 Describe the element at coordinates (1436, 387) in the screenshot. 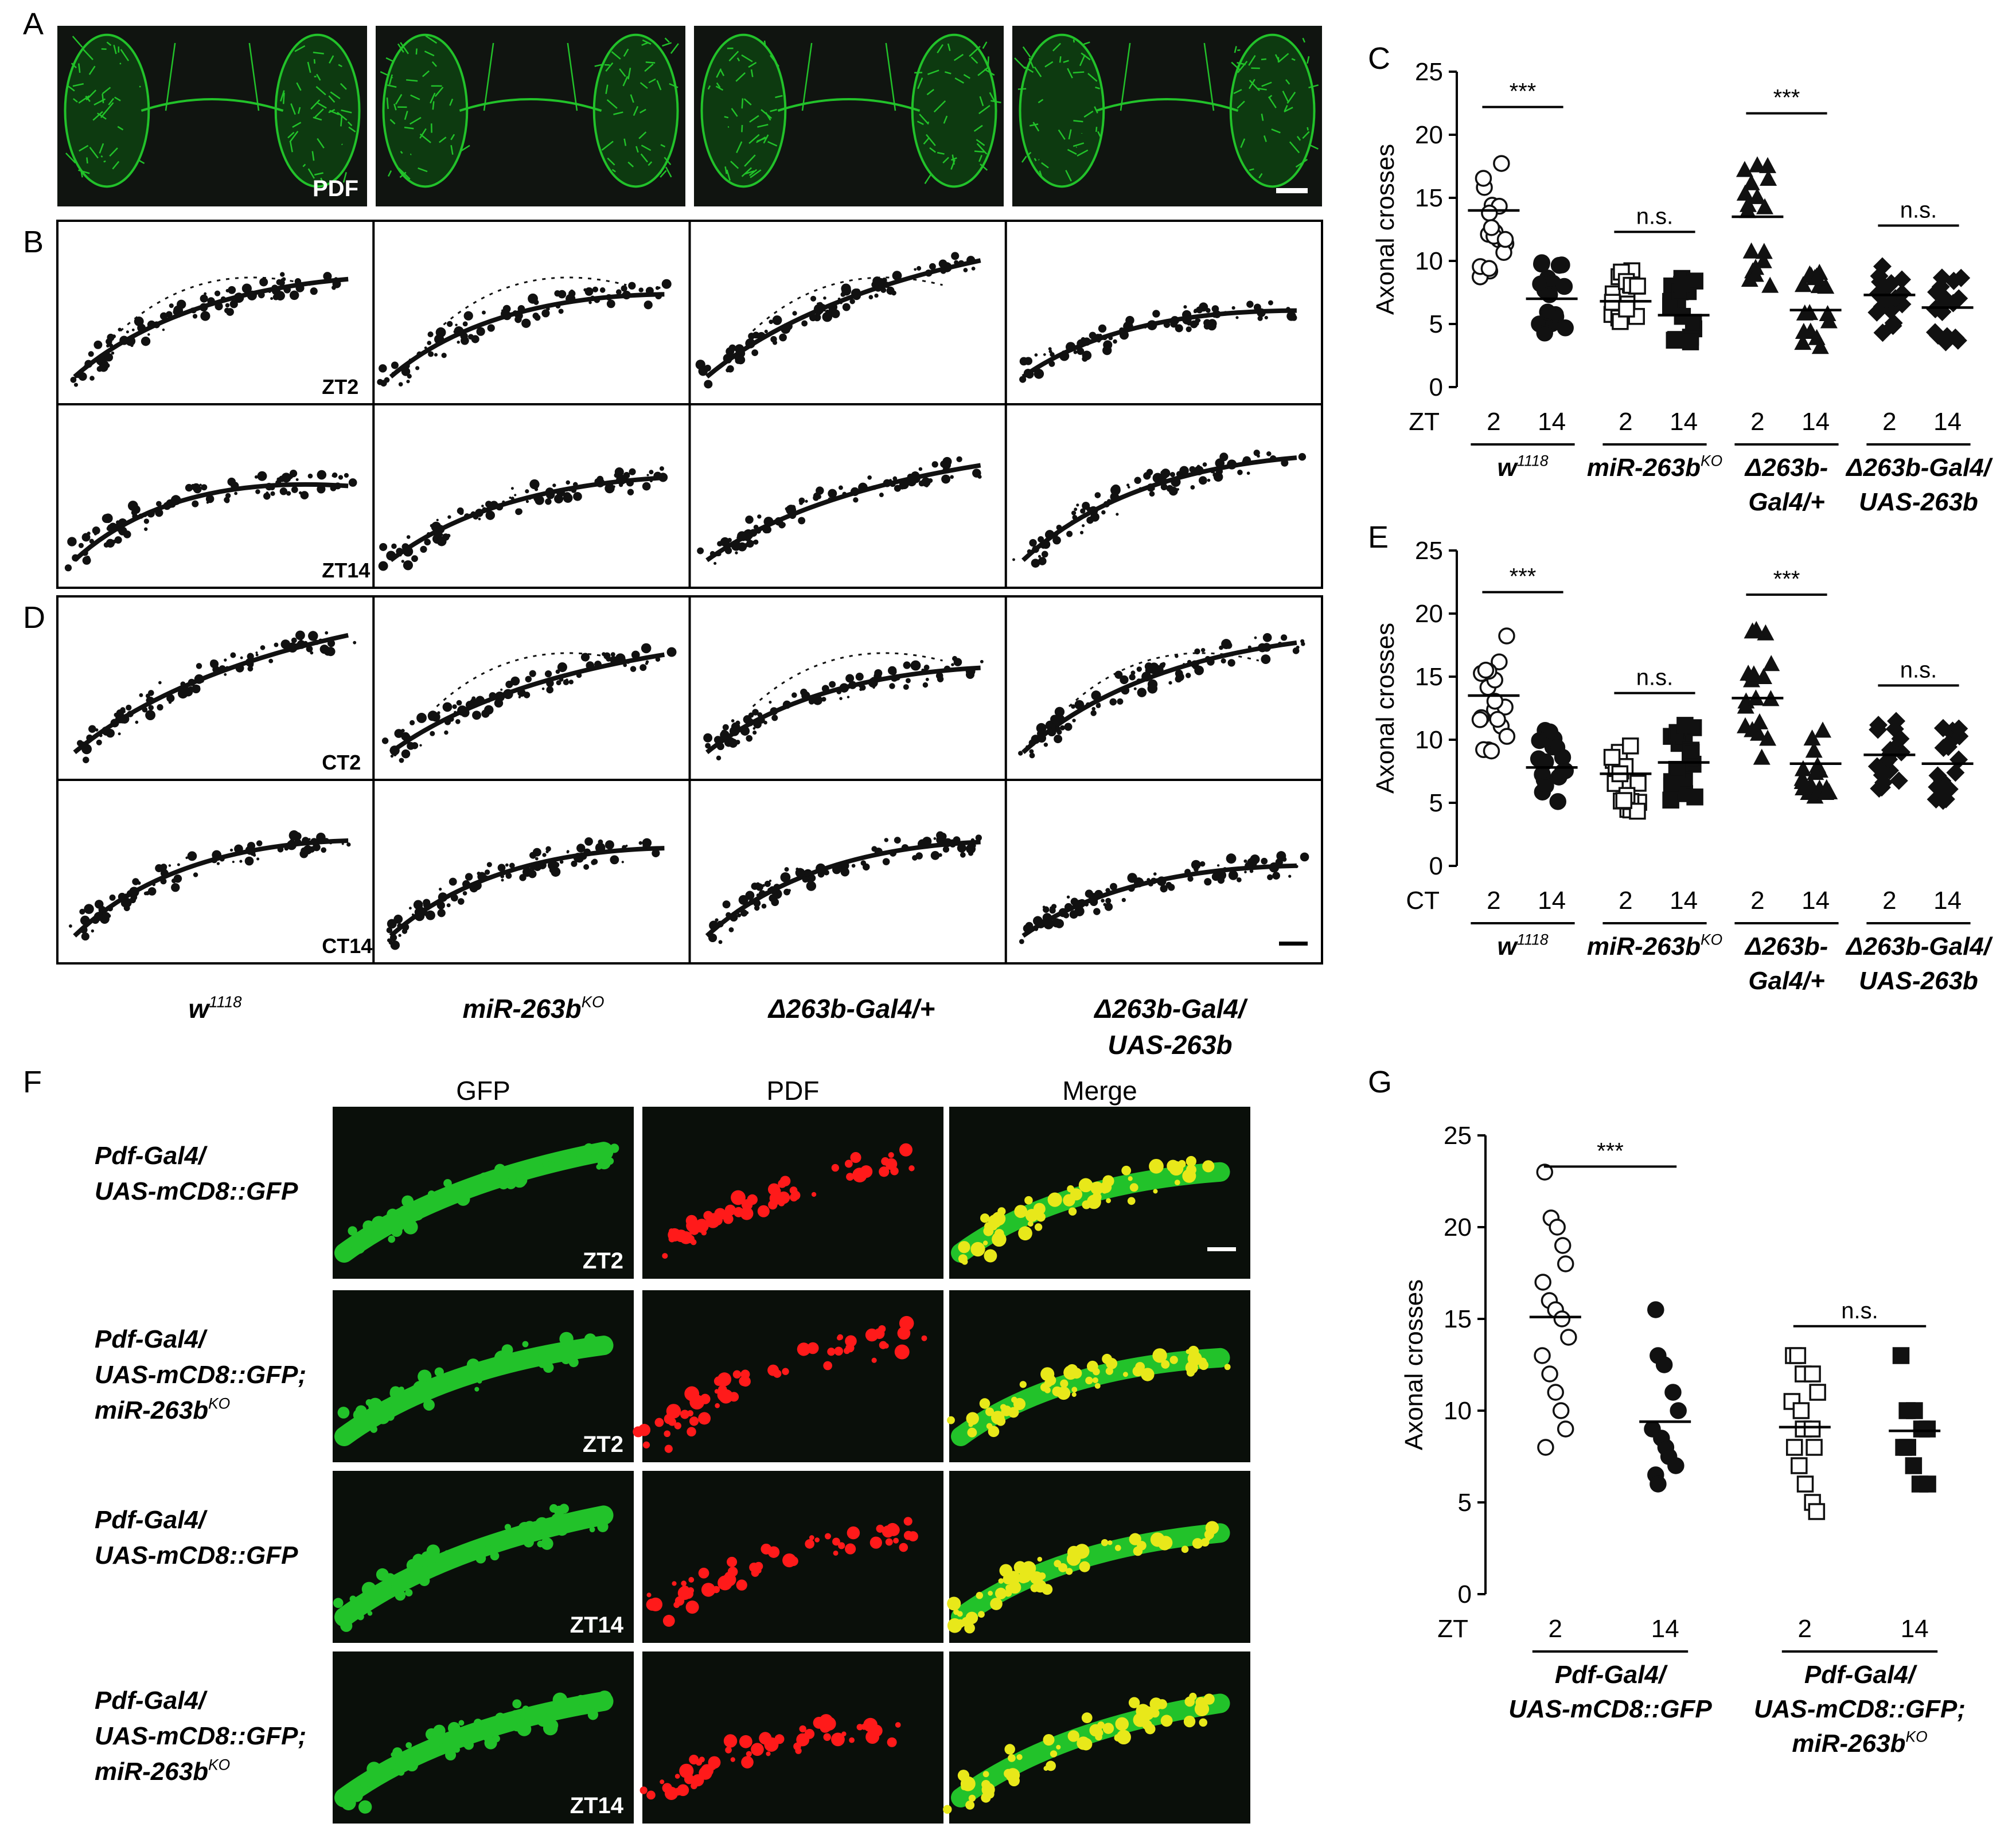

I see `y-tick-label: 0` at that location.